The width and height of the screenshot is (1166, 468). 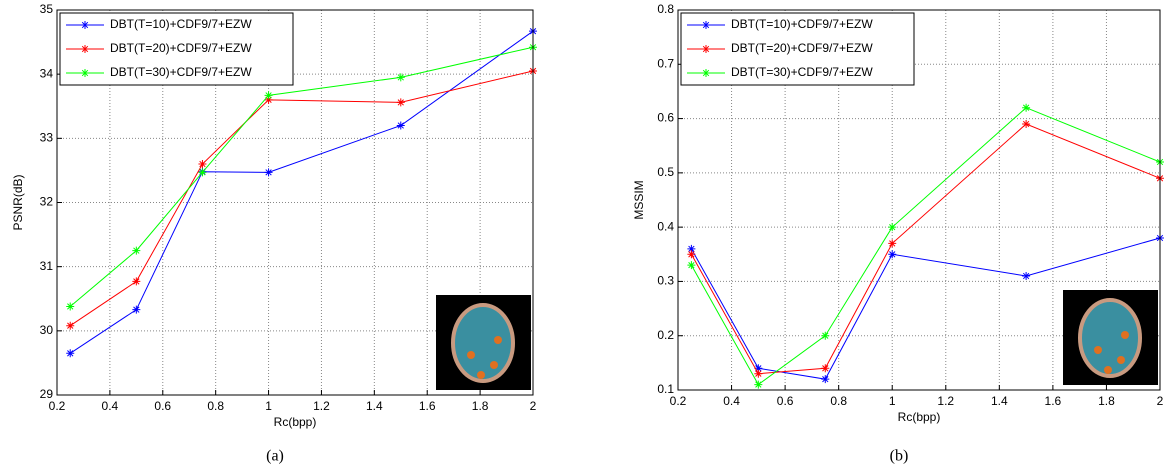 What do you see at coordinates (665, 63) in the screenshot?
I see `y-tick-label: 0.7` at bounding box center [665, 63].